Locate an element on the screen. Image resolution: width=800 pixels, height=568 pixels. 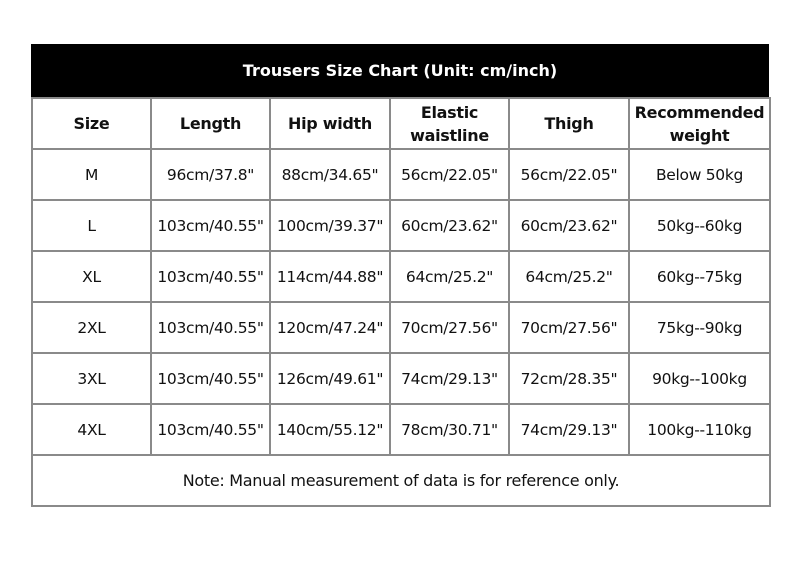
table-cell: 96cm/37.8" is located at coordinates (210, 174).